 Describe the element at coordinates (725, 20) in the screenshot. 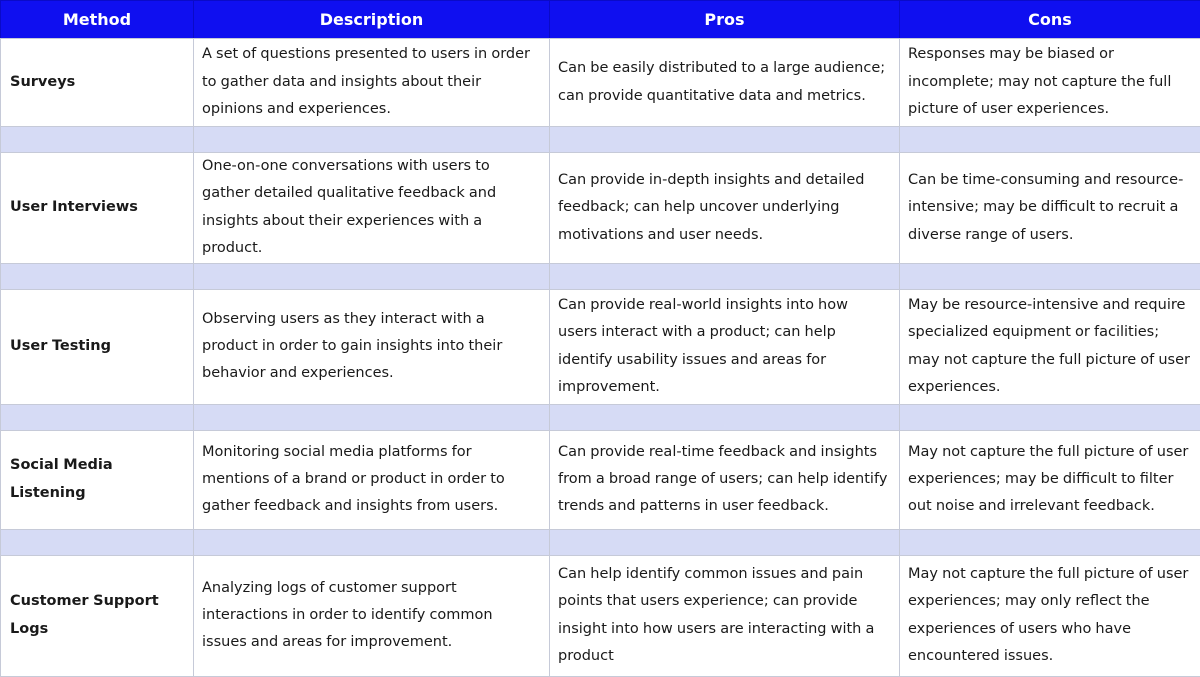

I see `header-pros: Pros` at that location.